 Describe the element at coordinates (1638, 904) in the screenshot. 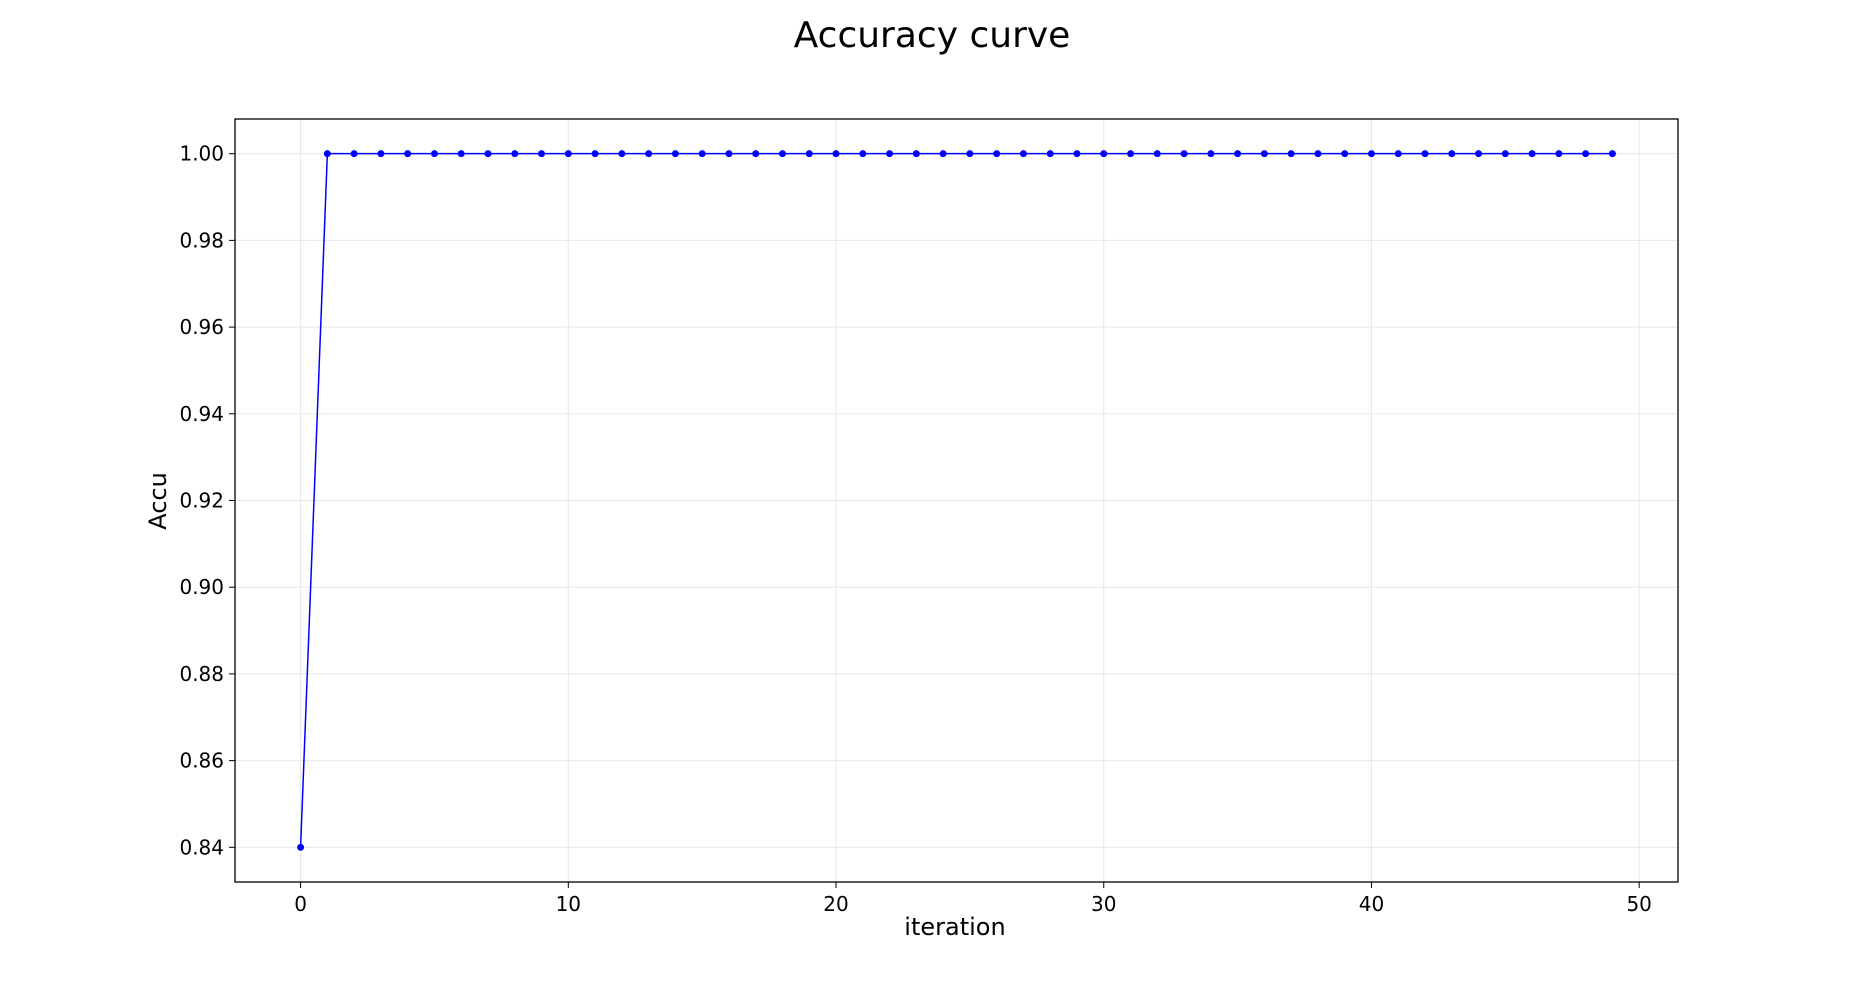

I see `x-tick-label: 50` at that location.